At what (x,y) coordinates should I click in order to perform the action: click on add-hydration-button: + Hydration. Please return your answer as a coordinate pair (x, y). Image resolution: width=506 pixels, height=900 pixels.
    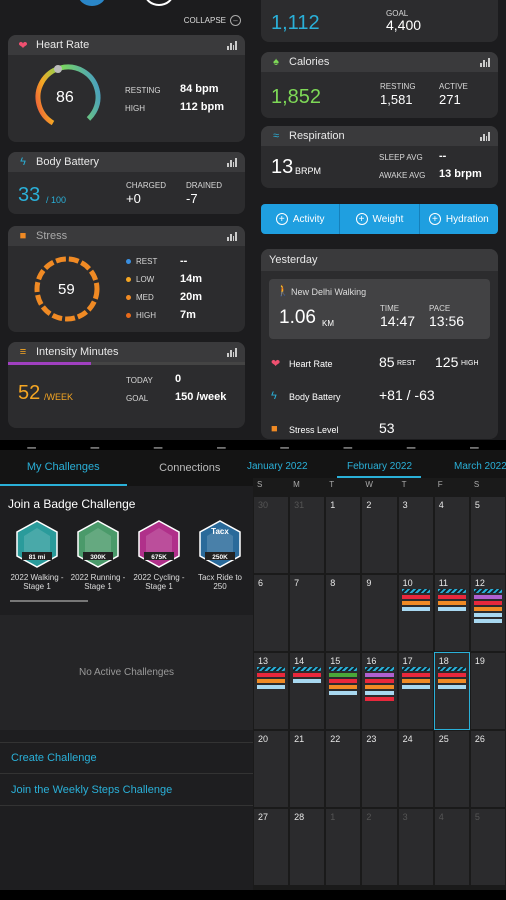
    Looking at the image, I should click on (459, 219).